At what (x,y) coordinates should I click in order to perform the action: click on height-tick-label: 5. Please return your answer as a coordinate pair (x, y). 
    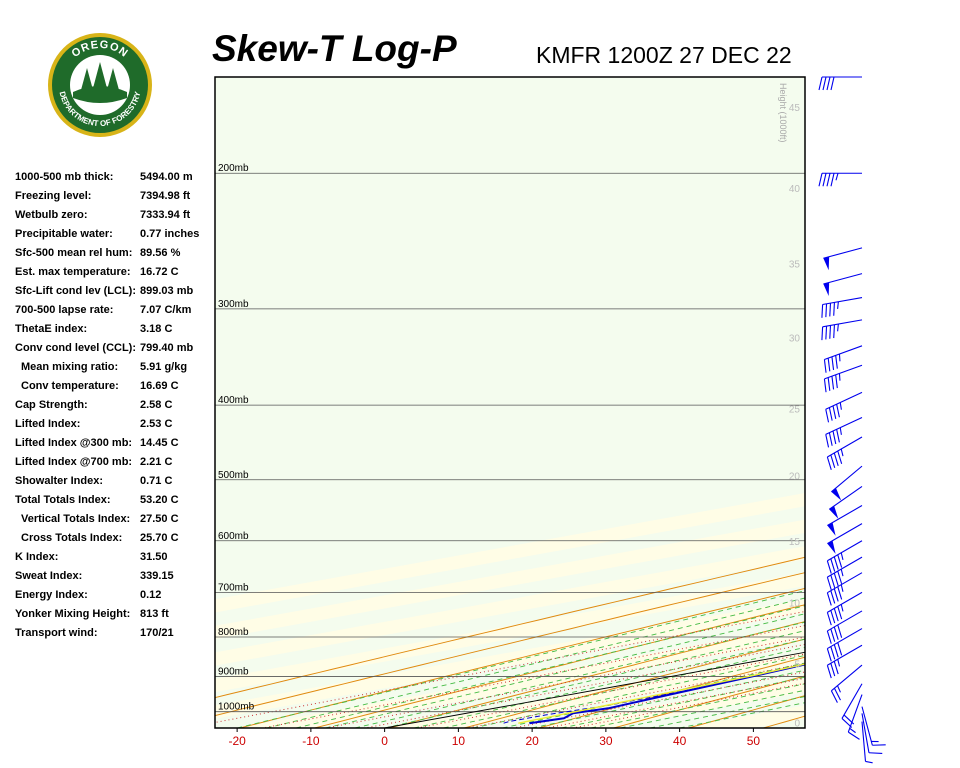
    Looking at the image, I should click on (797, 665).